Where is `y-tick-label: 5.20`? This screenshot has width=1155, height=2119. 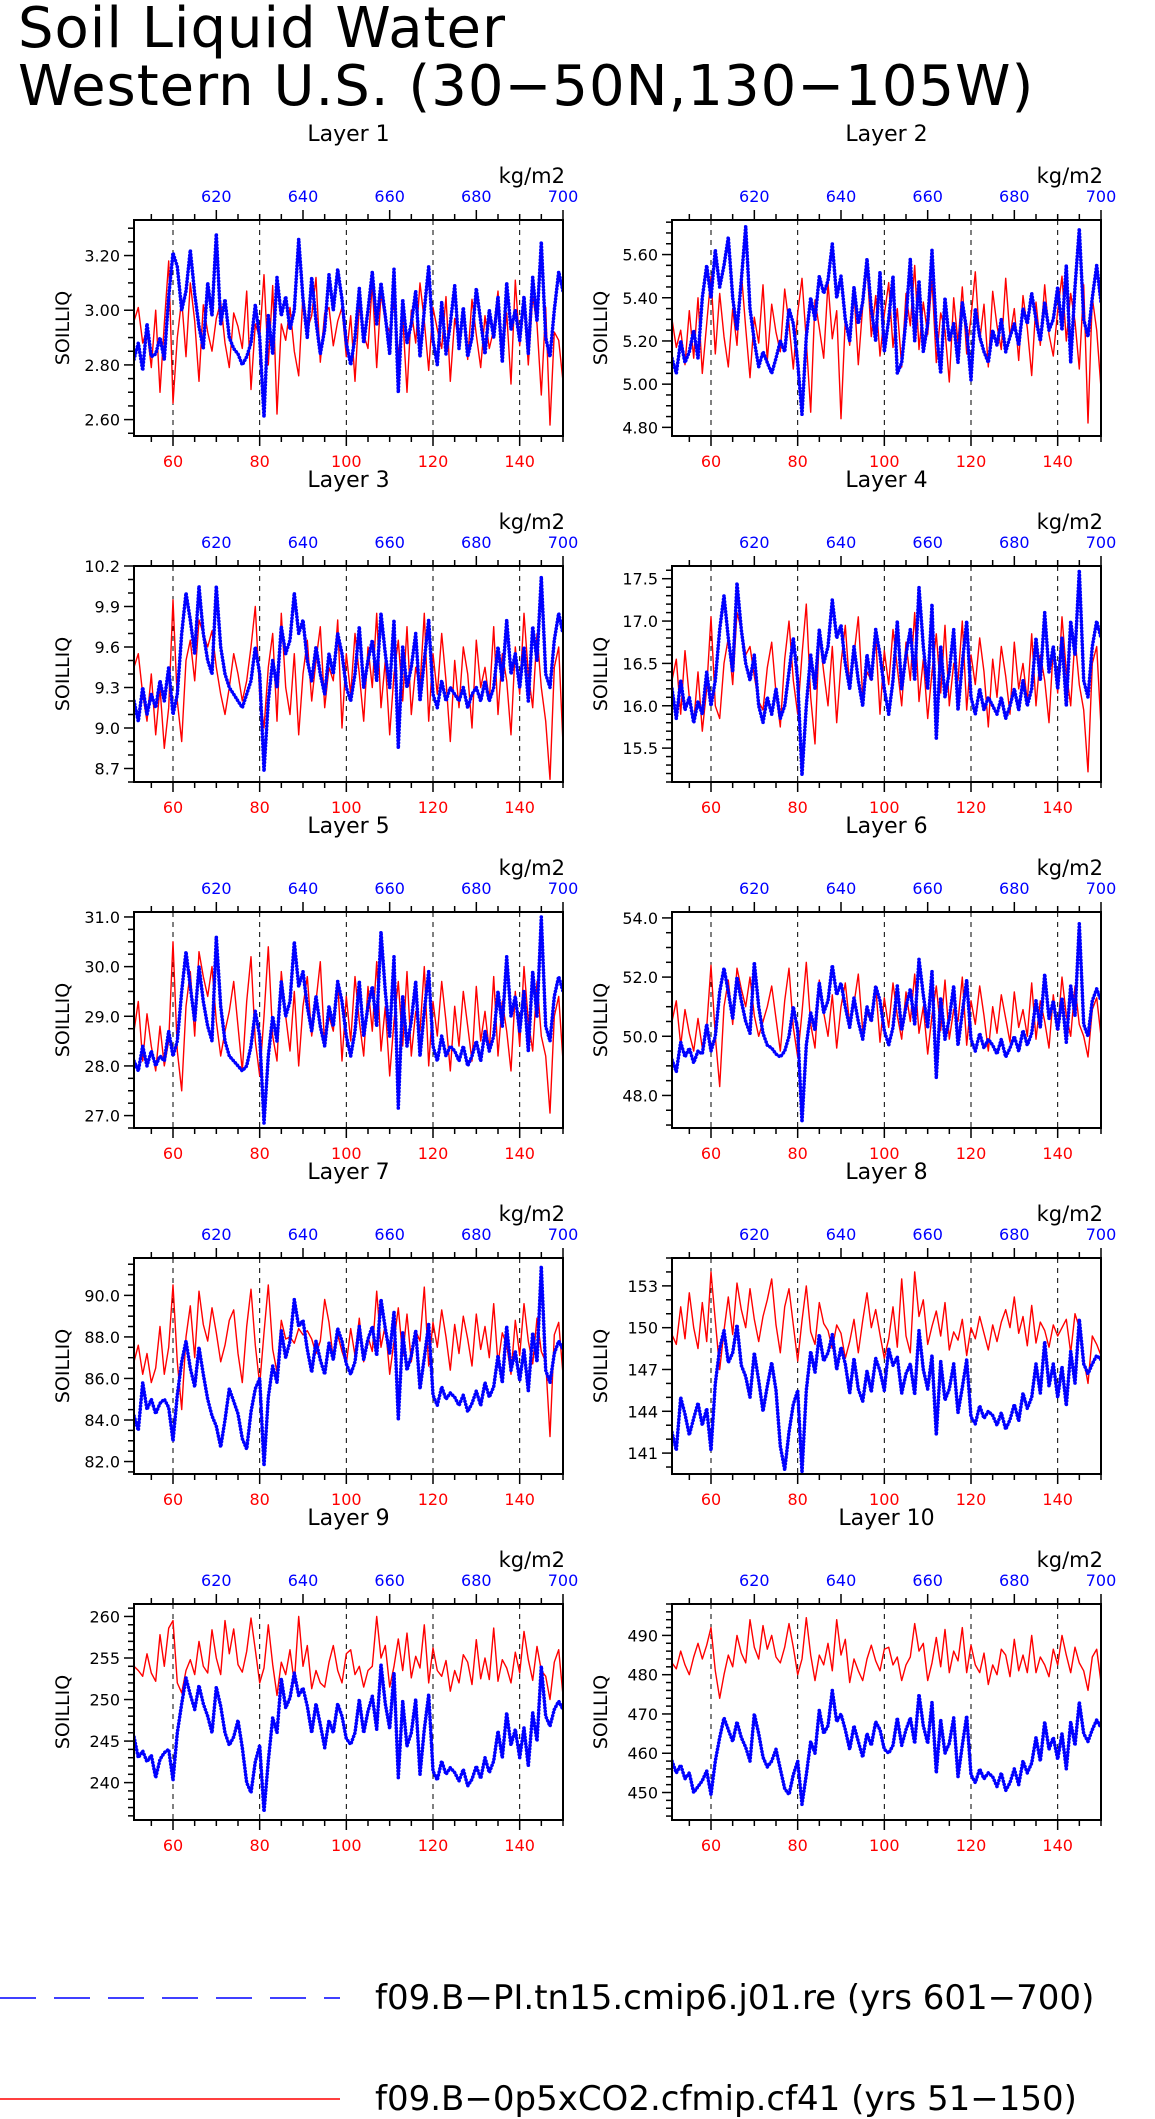
y-tick-label: 5.20 is located at coordinates (640, 341).